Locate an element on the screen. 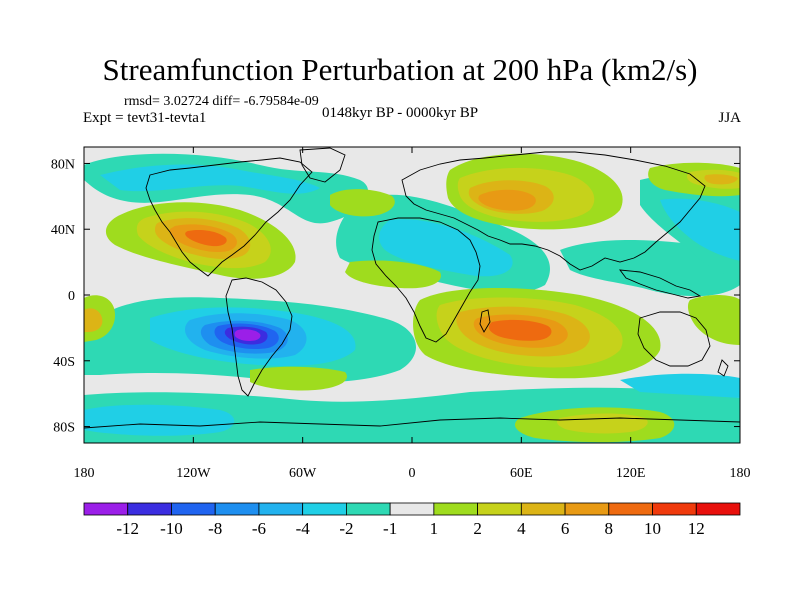 The height and width of the screenshot is (600, 800). experiment-label: Expt = tevt31-tevta1 is located at coordinates (145, 118).